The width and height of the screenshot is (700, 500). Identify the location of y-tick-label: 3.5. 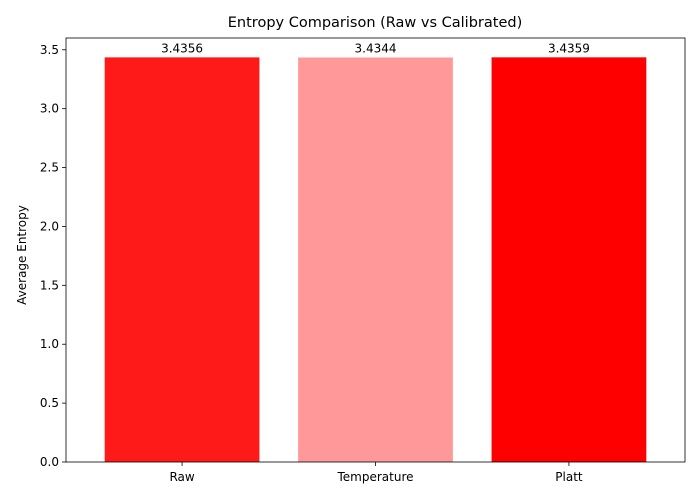
(49, 50).